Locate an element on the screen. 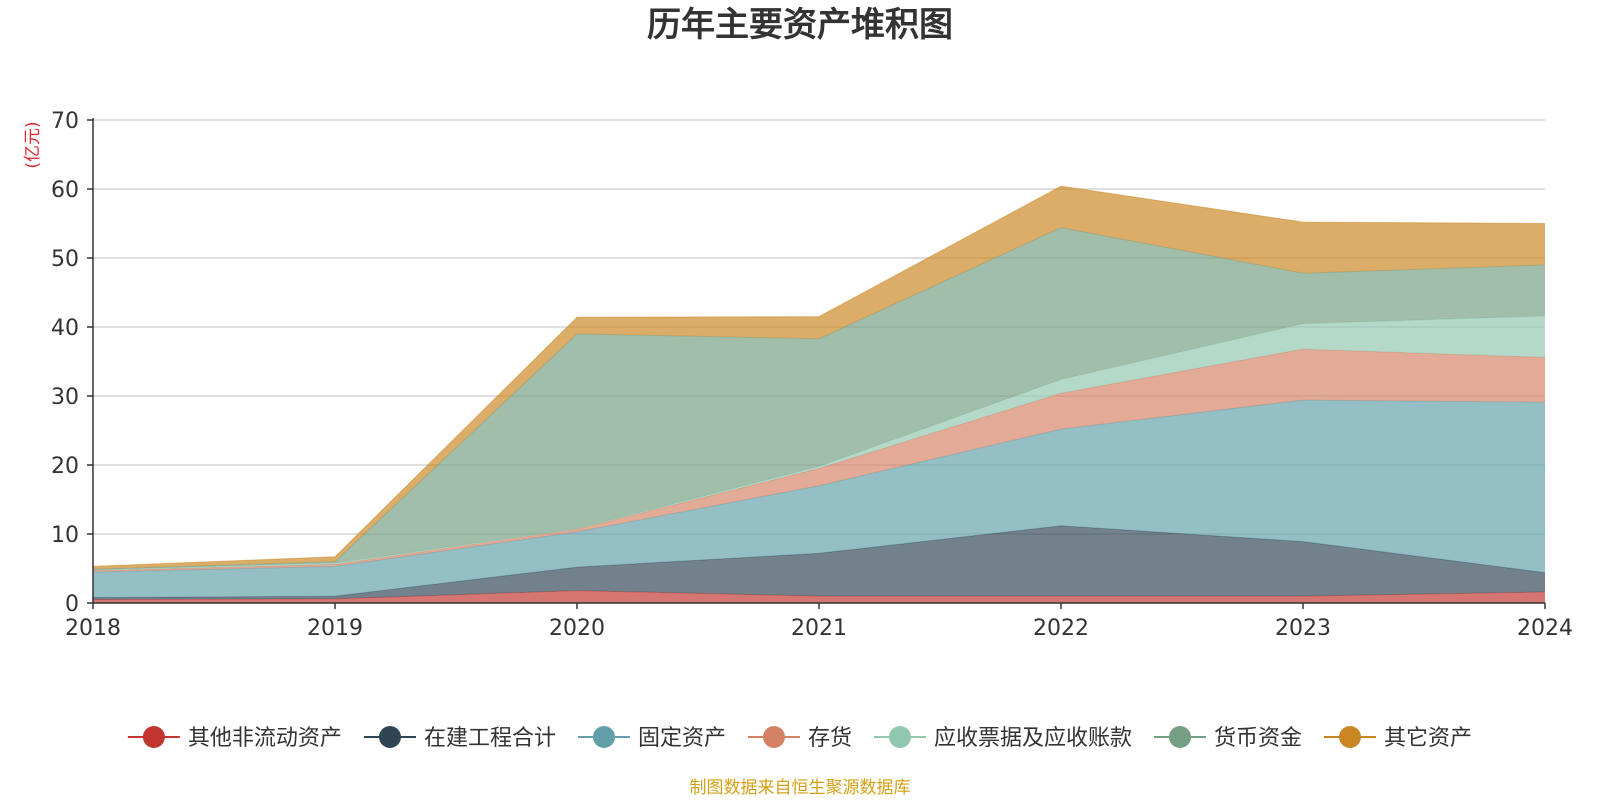  legend-item-2: 固定资产 is located at coordinates (652, 738).